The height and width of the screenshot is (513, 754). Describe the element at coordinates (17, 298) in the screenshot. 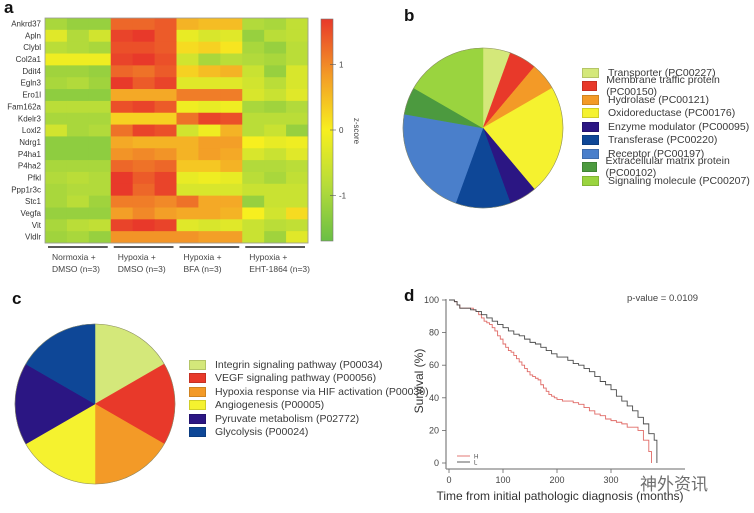

I see `panel-label-c: c` at that location.